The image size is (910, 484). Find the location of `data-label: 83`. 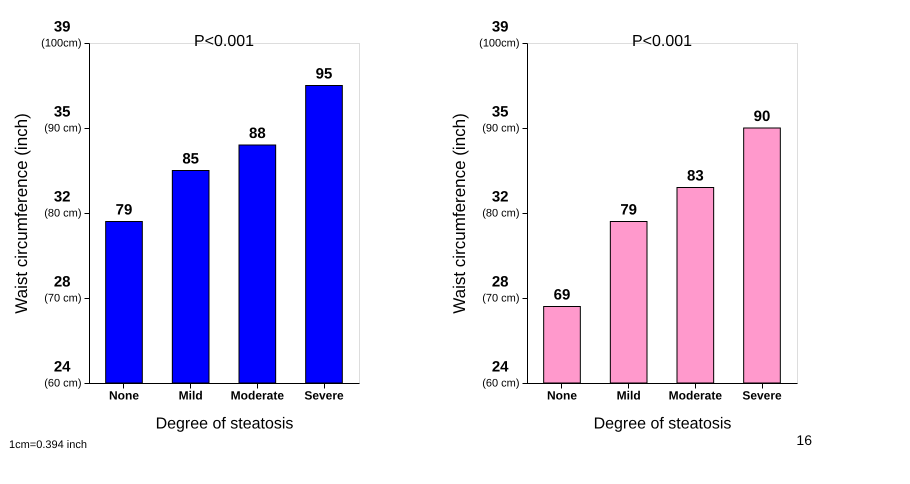

data-label: 83 is located at coordinates (695, 176).